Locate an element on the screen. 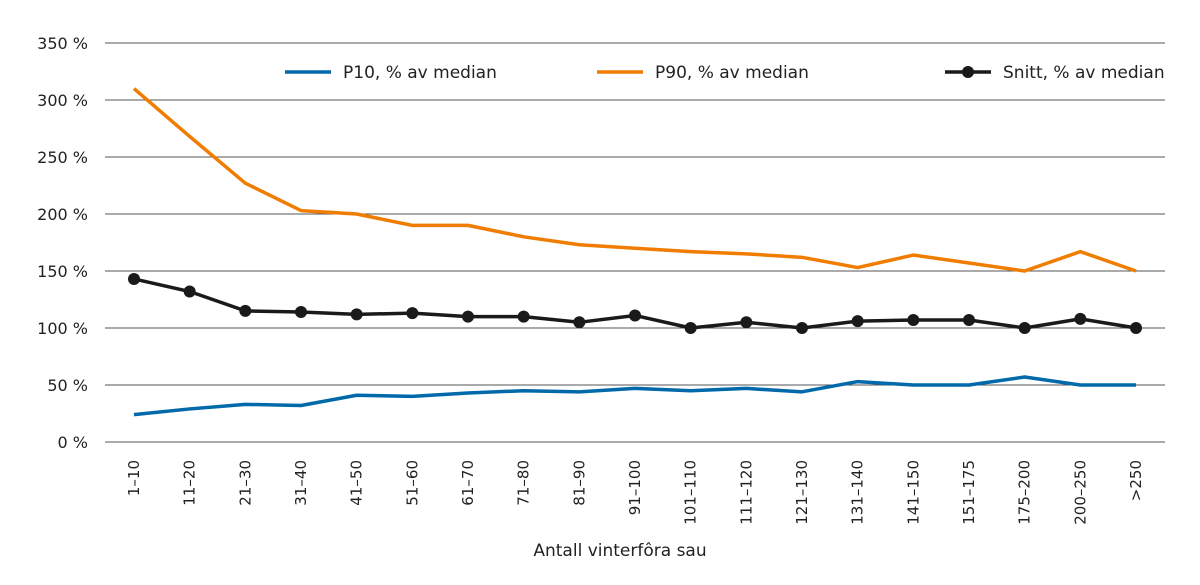 The height and width of the screenshot is (585, 1200). x-tick-label: >250 is located at coordinates (1136, 480).